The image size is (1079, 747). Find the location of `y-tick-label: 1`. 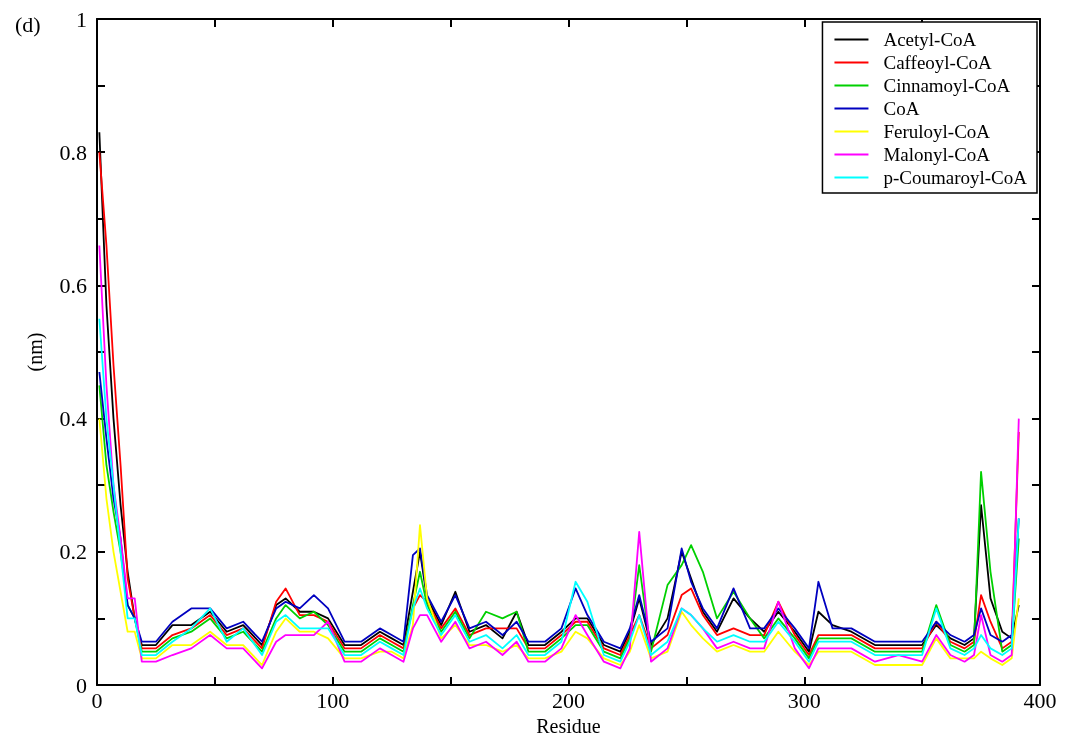

y-tick-label: 1 is located at coordinates (81, 19).